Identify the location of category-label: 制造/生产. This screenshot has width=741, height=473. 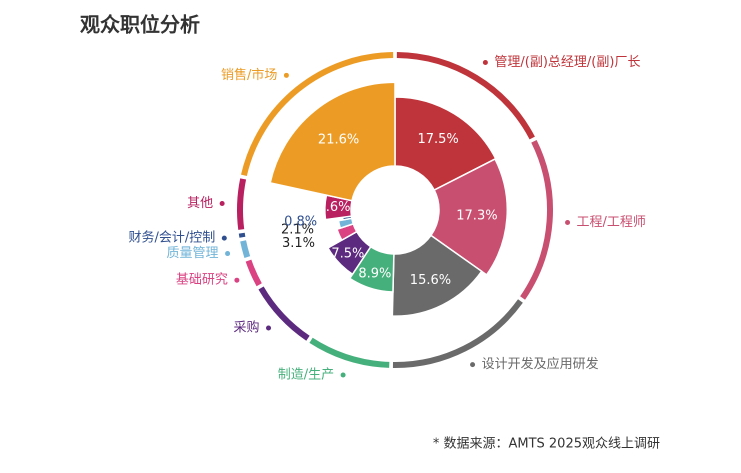
(306, 375).